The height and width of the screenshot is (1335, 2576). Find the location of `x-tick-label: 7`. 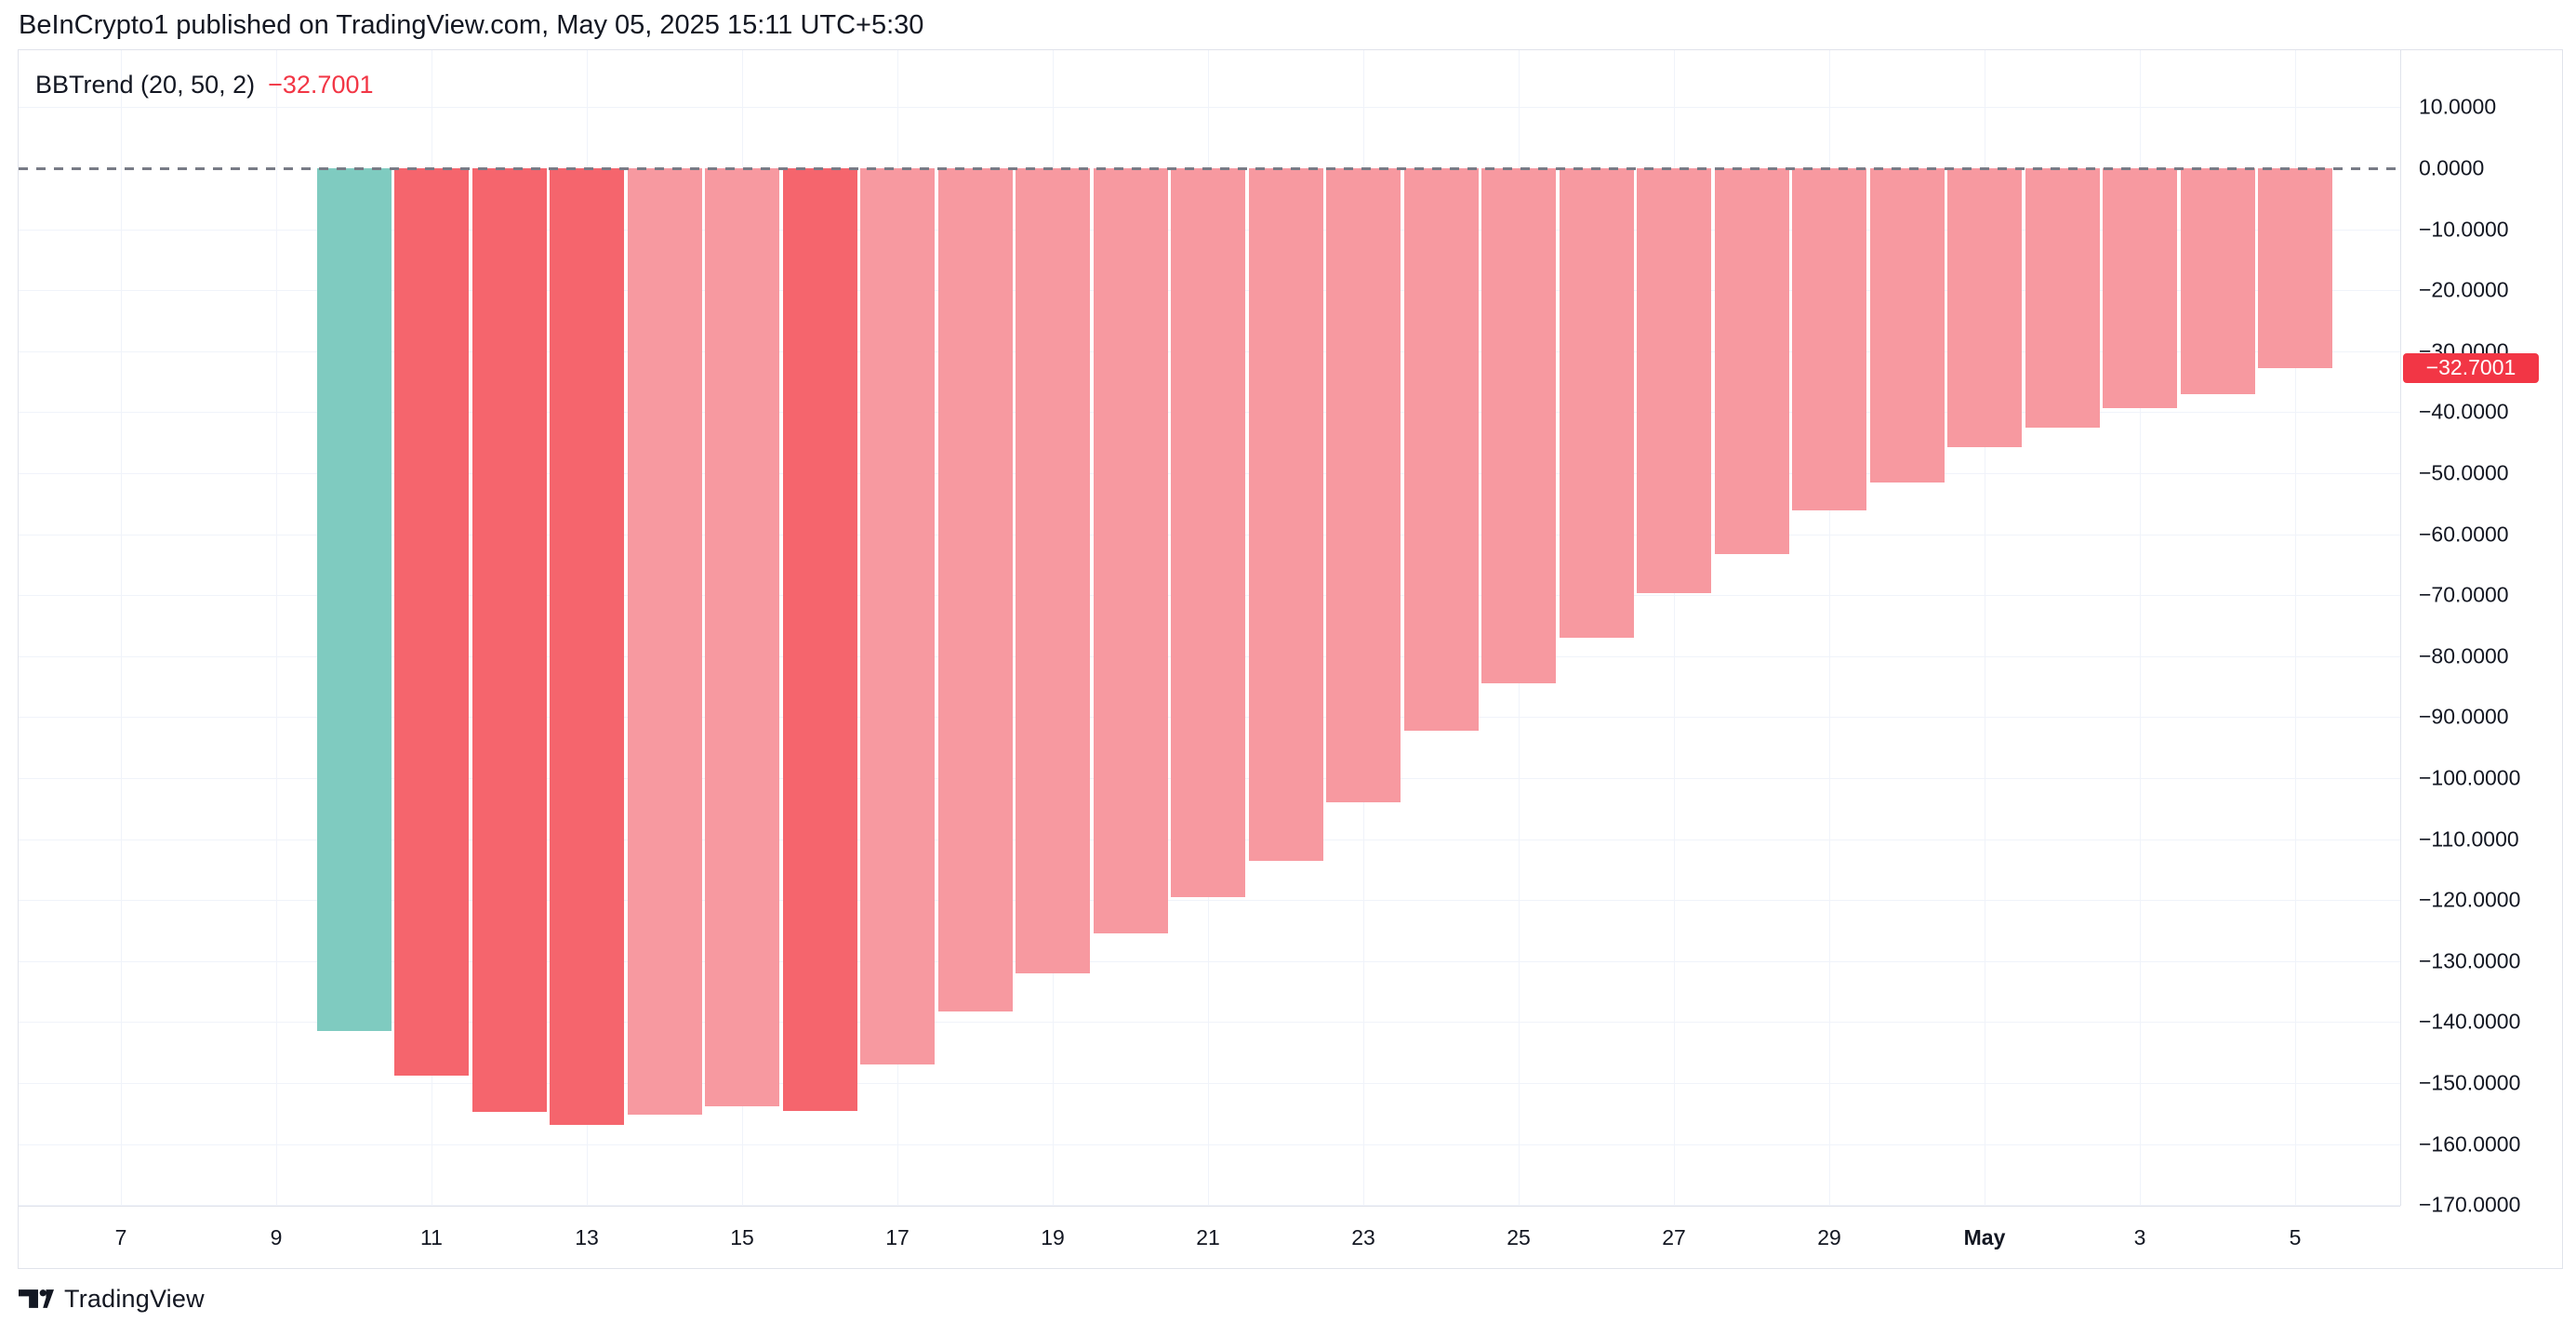

x-tick-label: 7 is located at coordinates (120, 1237).